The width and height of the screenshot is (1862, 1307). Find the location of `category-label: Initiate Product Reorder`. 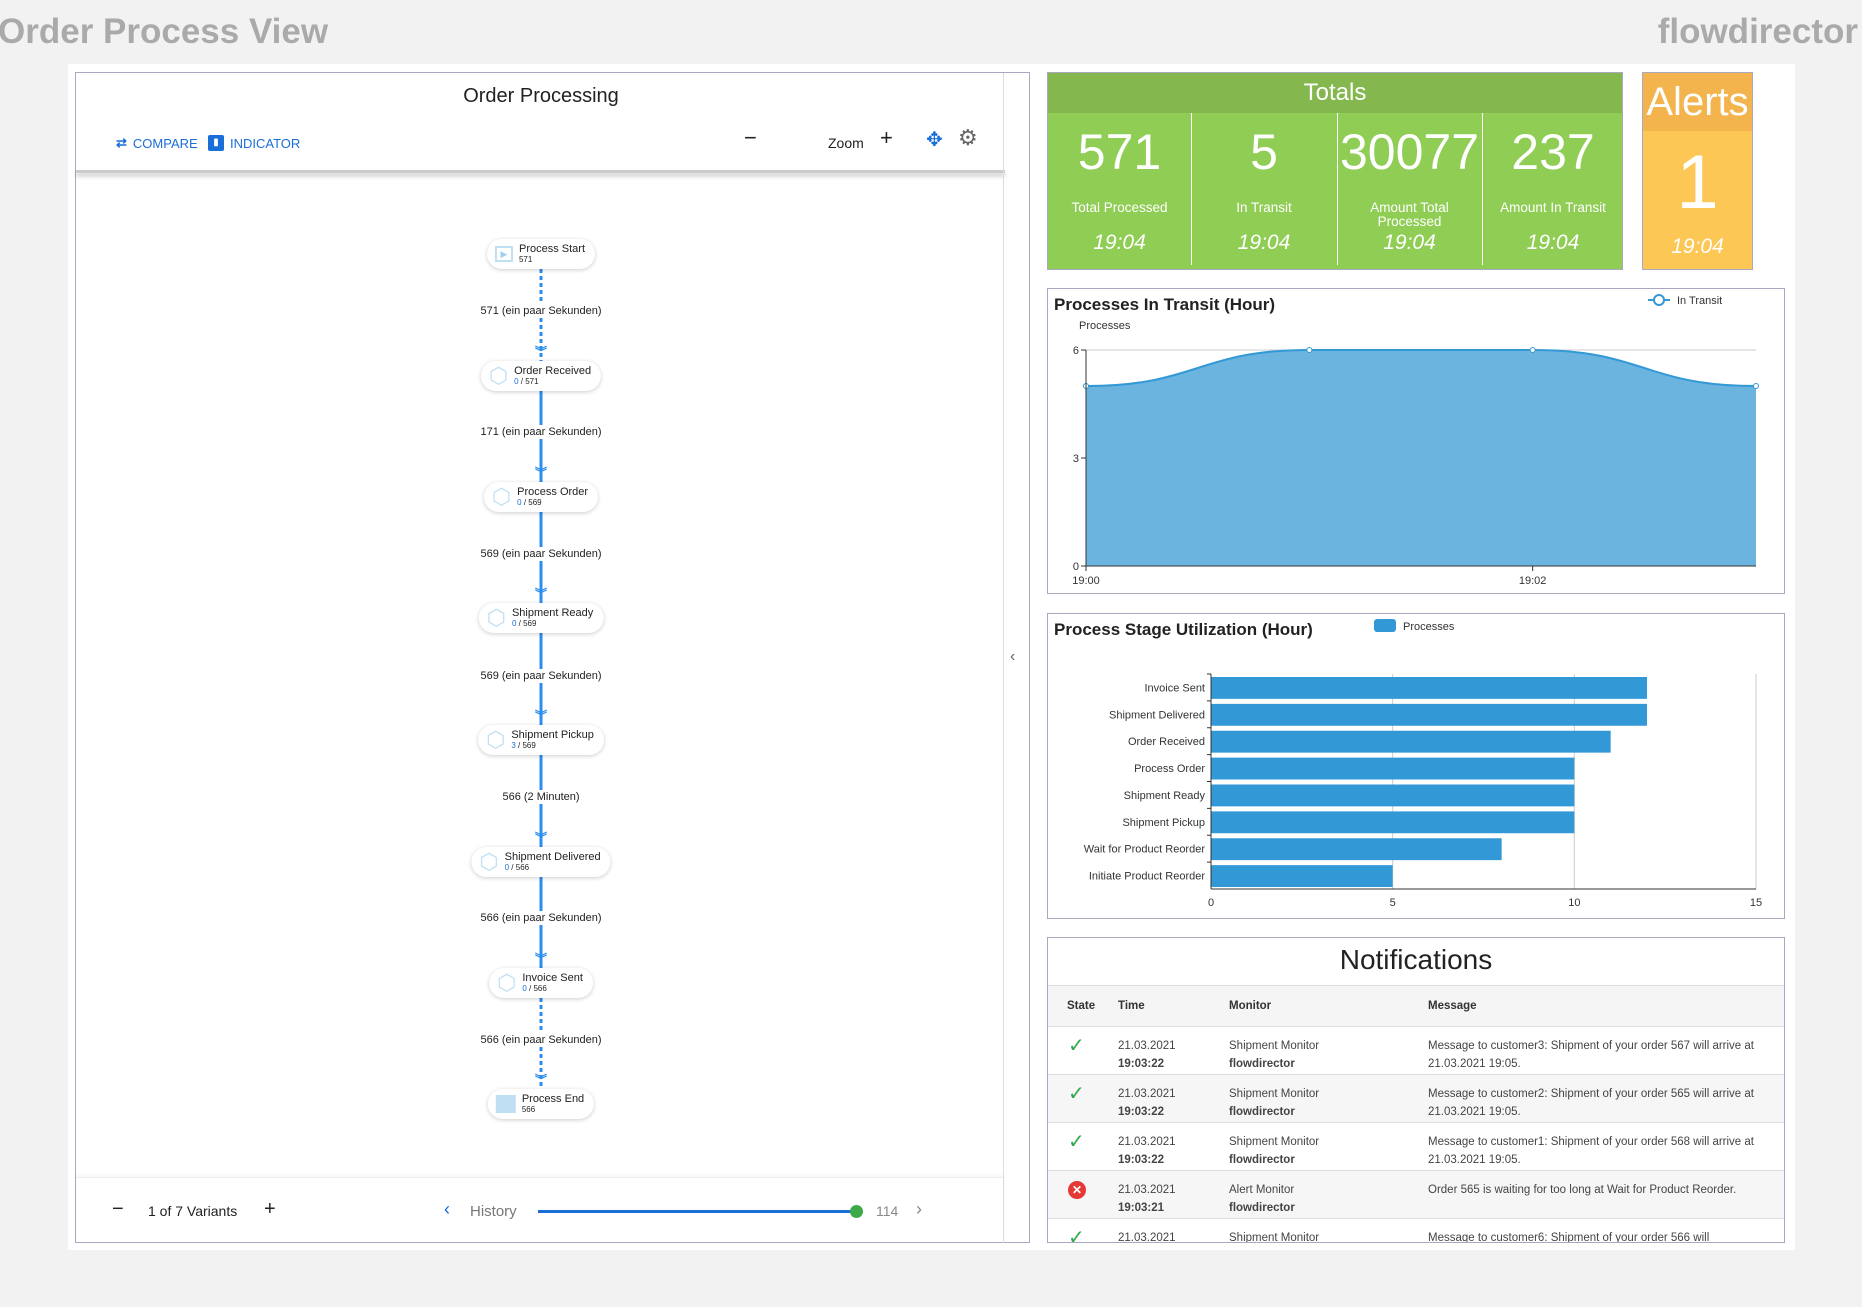

category-label: Initiate Product Reorder is located at coordinates (1147, 877).